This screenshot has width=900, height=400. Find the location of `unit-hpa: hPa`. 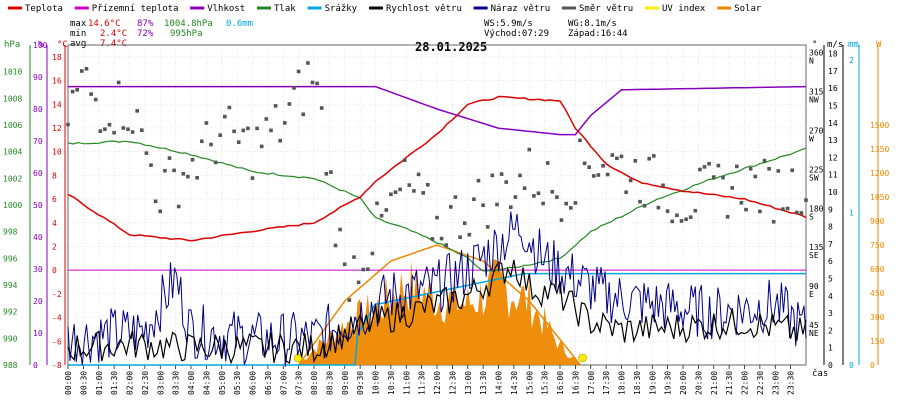

unit-hpa: hPa is located at coordinates (12, 45).